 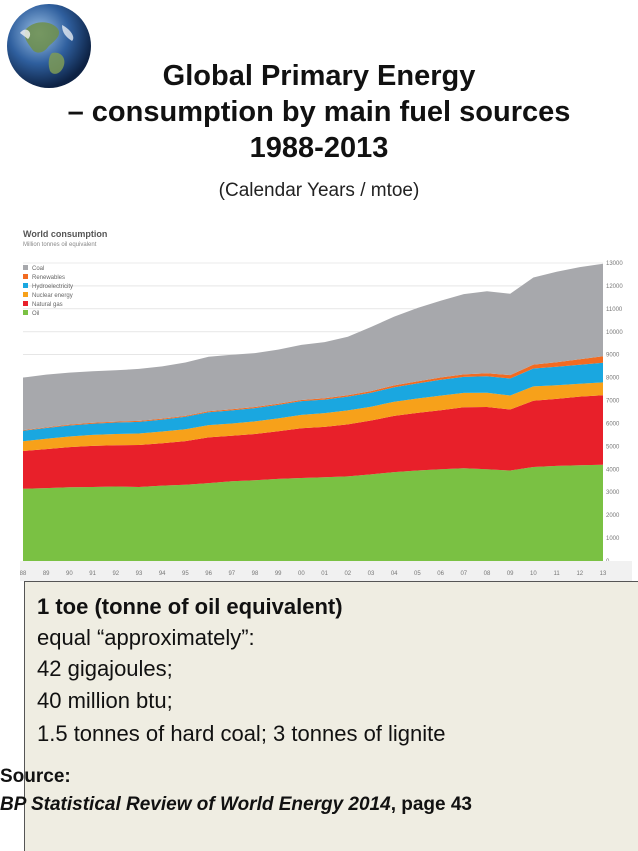 What do you see at coordinates (65, 234) in the screenshot?
I see `chart-title: World consumption` at bounding box center [65, 234].